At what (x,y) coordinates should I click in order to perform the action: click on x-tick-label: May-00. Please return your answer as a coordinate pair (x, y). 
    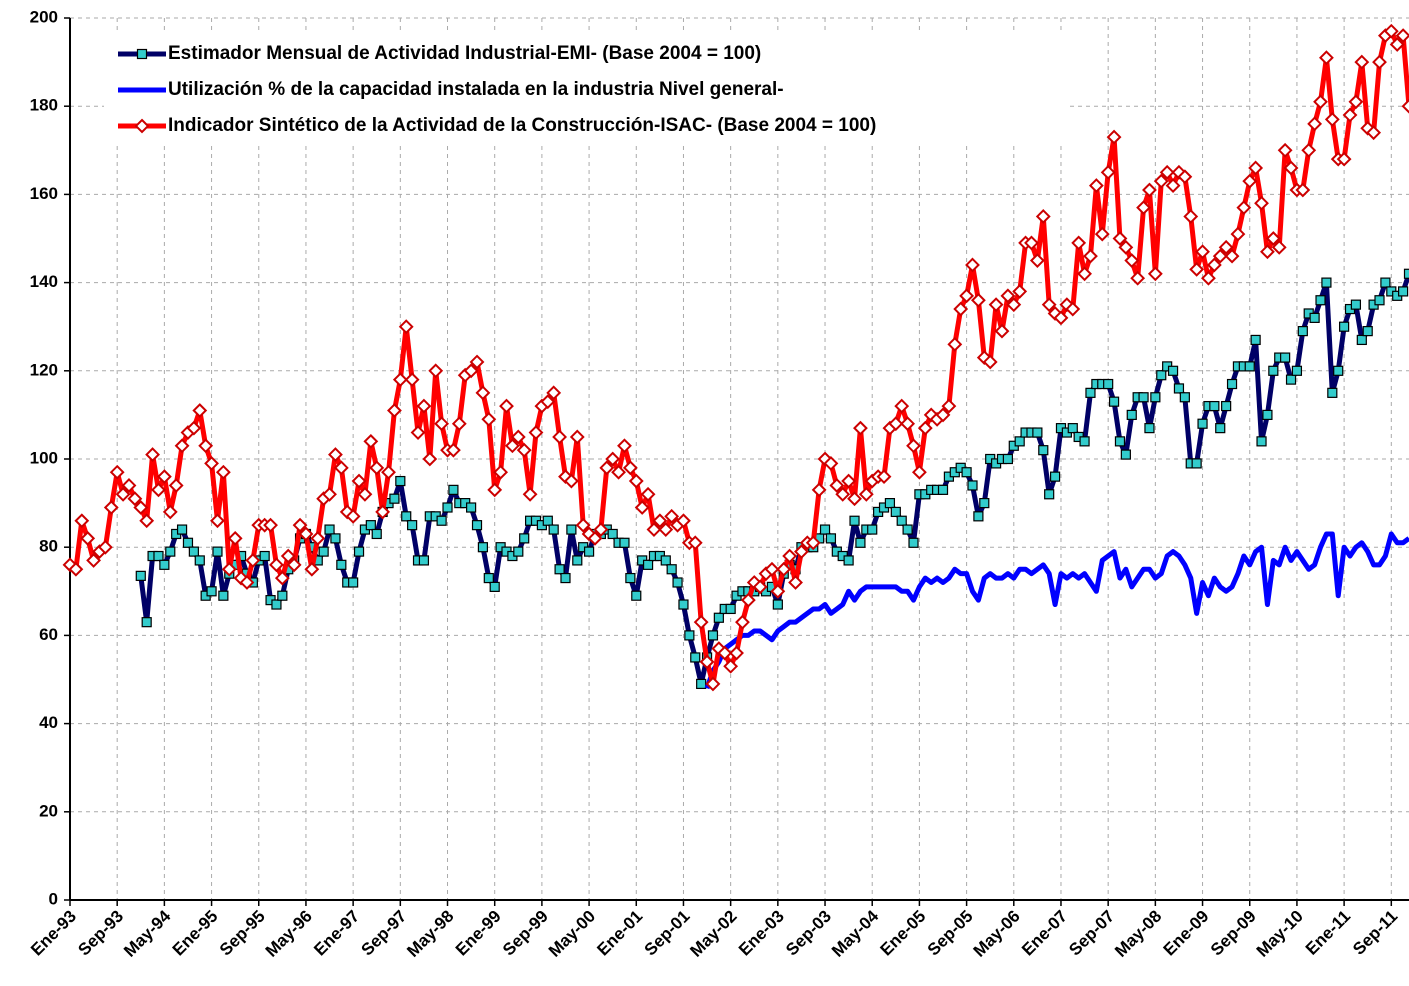
    Looking at the image, I should click on (572, 934).